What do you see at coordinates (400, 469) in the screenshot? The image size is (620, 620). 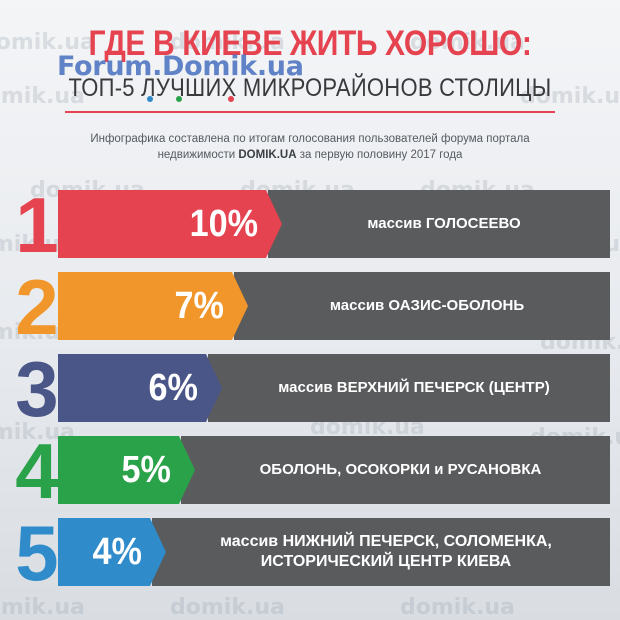 I see `district-name: ОБОЛОНЬ, ОСОКОРКИ и РУСАНОВКА` at bounding box center [400, 469].